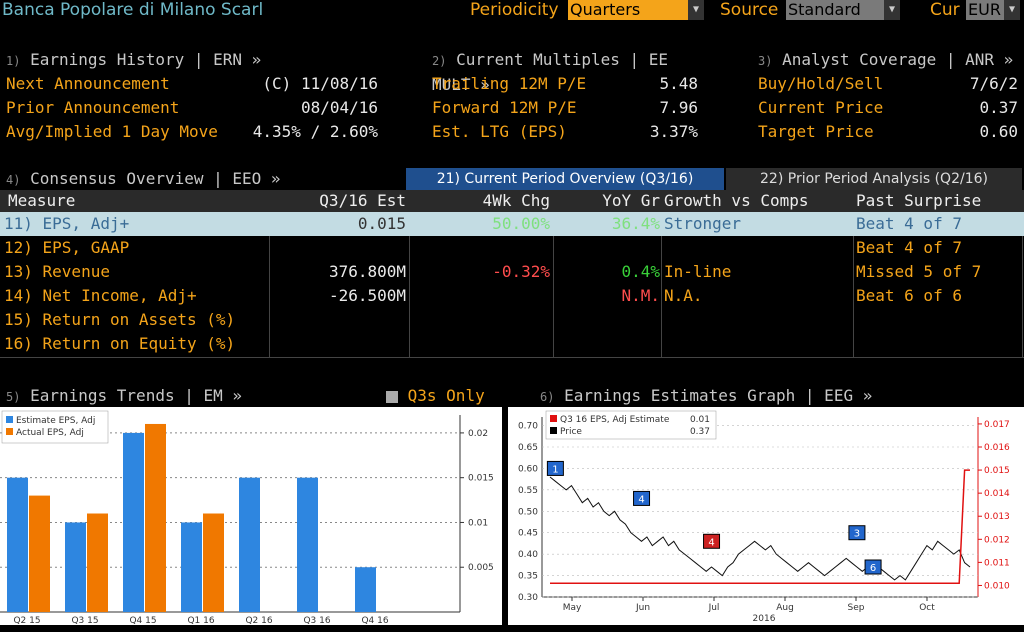 This screenshot has height=632, width=1024. I want to click on anr-value: 7/6/2, so click(993, 83).